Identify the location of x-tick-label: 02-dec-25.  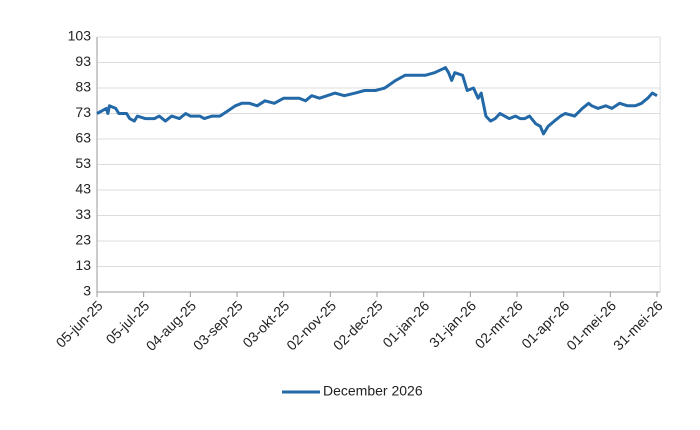
(358, 325).